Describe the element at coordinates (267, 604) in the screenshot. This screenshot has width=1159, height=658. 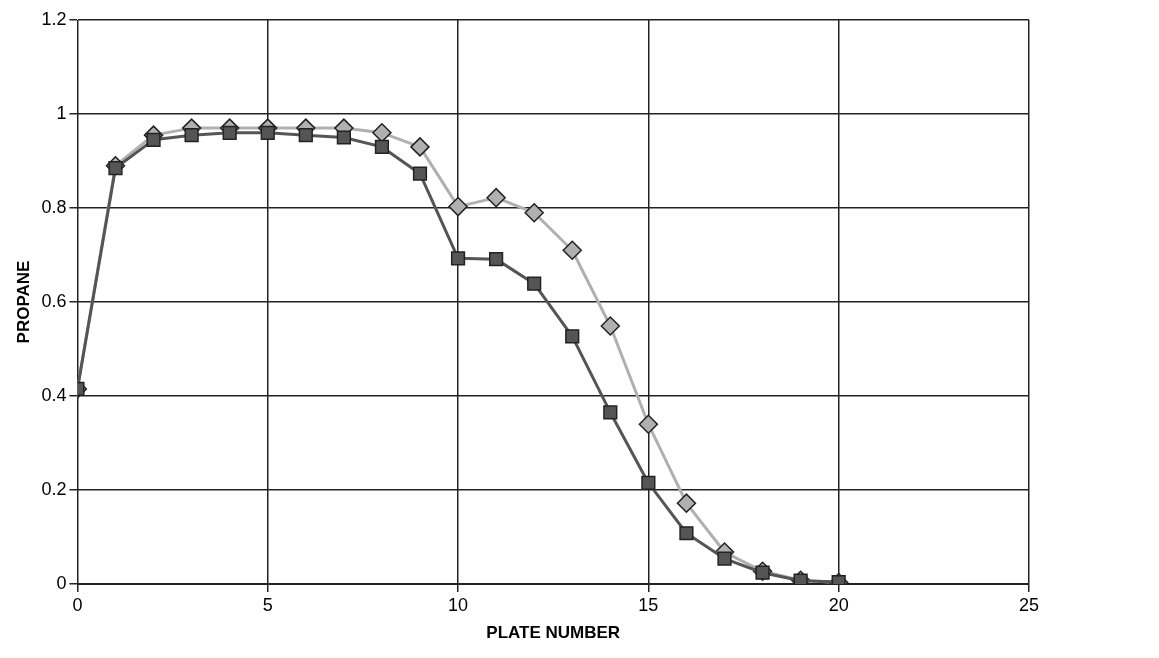
I see `x-tick-label: 5` at that location.